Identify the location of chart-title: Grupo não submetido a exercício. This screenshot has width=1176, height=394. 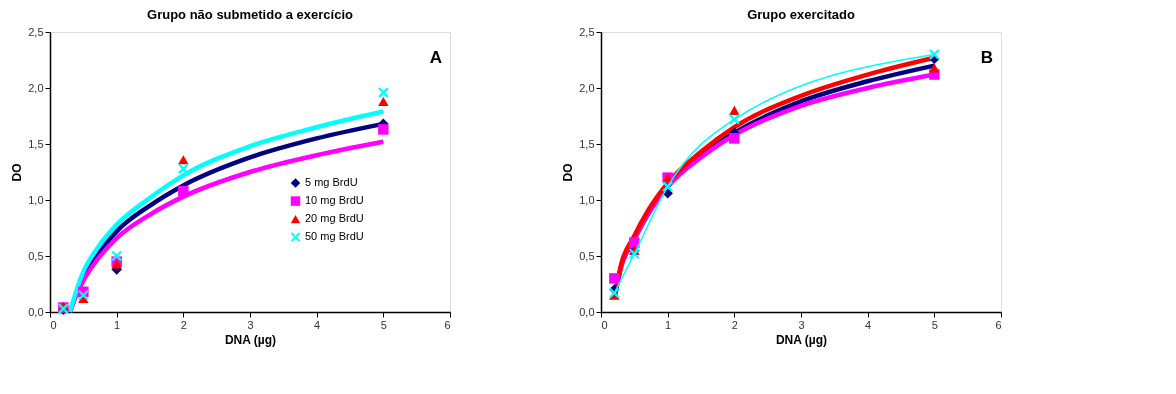
(250, 14).